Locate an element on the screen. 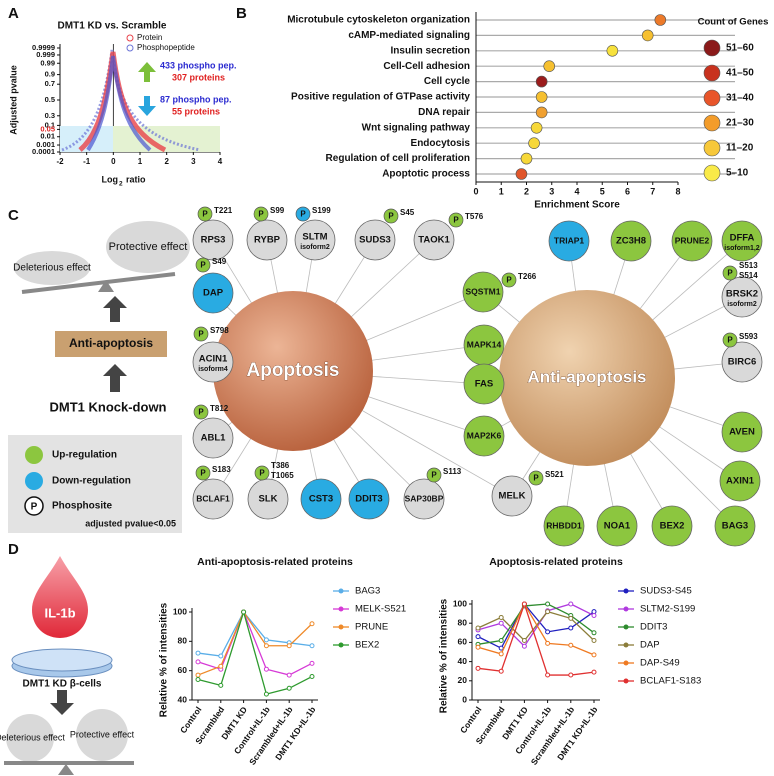 This screenshot has width=774, height=776. cause-text: DMT1 Knock-down is located at coordinates (108, 406).